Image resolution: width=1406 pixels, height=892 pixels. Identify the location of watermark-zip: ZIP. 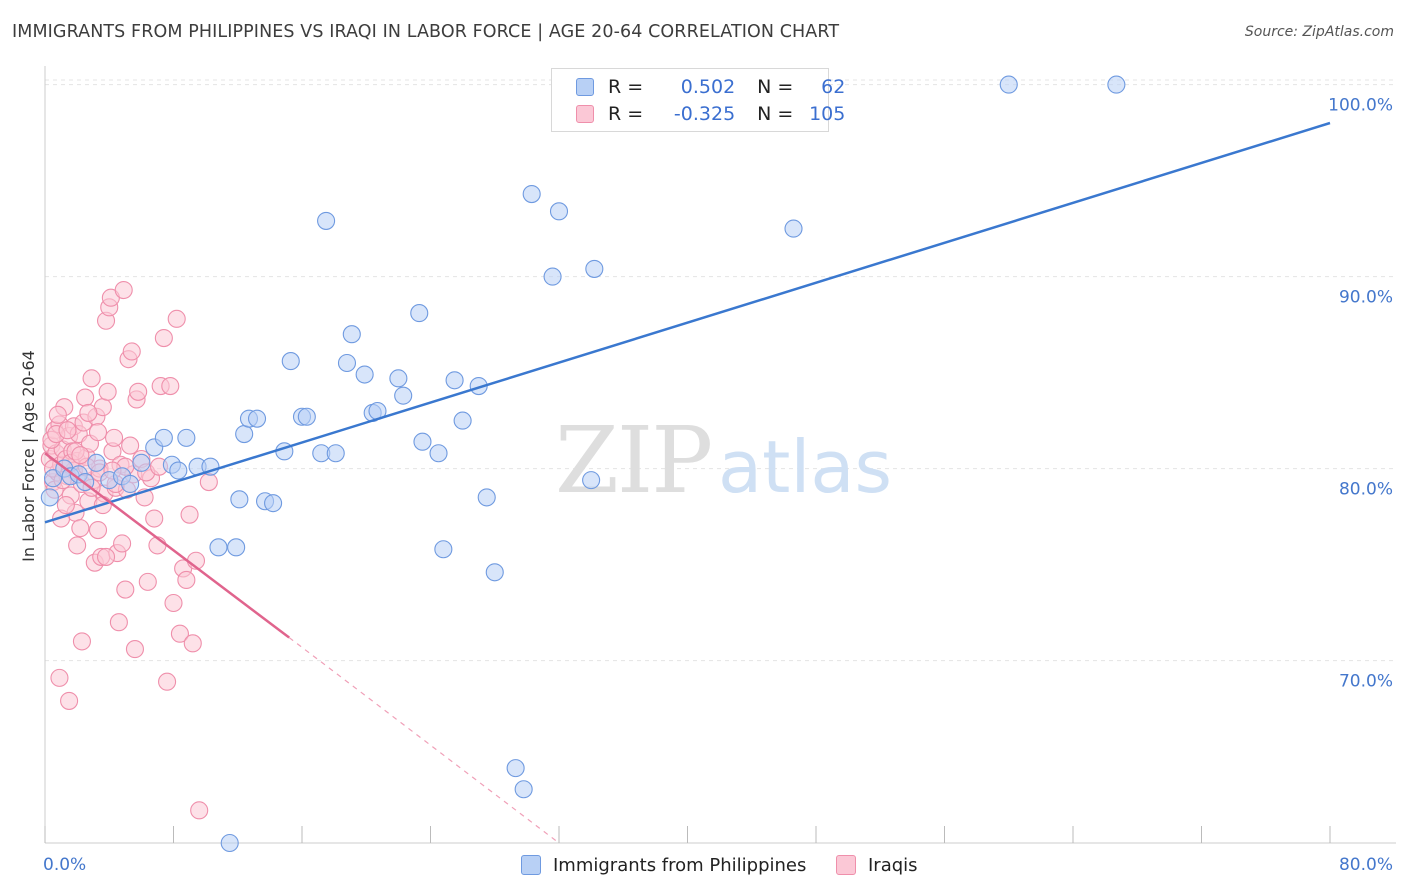
(633, 460).